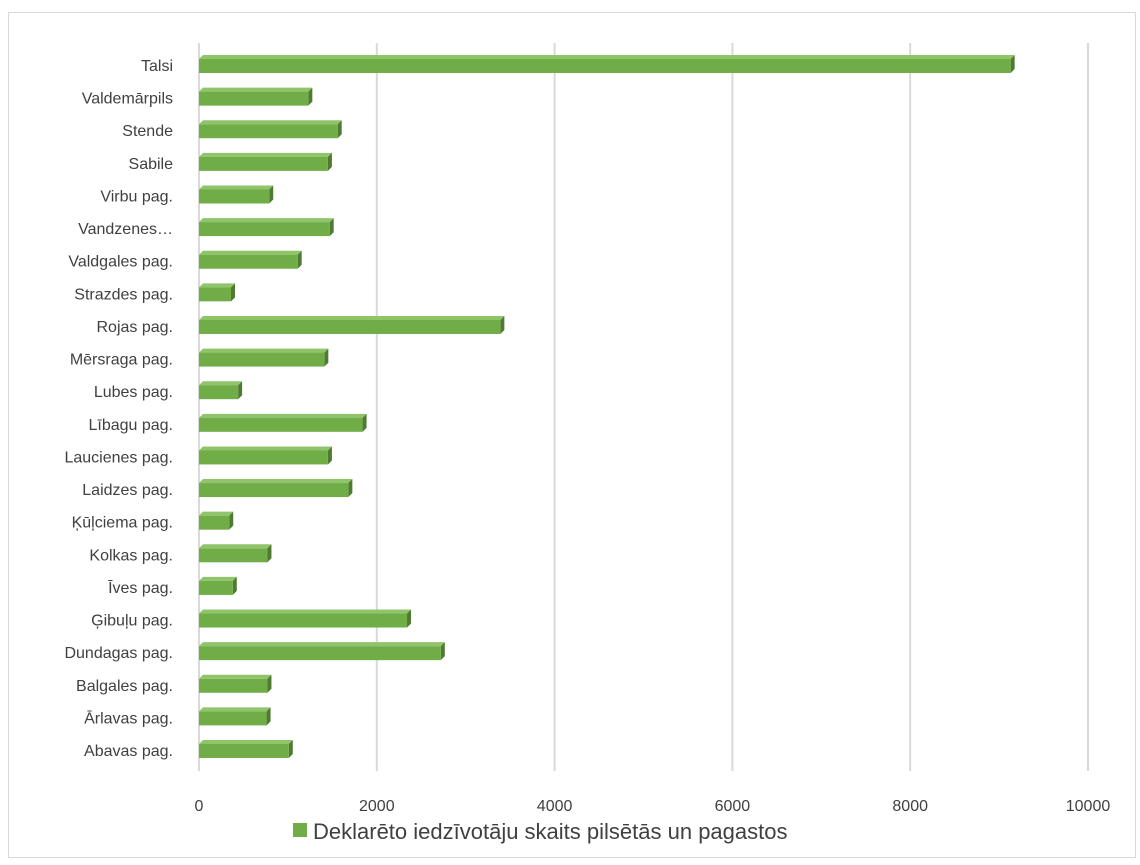 The image size is (1140, 865). What do you see at coordinates (157, 66) in the screenshot?
I see `category-label: Talsi` at bounding box center [157, 66].